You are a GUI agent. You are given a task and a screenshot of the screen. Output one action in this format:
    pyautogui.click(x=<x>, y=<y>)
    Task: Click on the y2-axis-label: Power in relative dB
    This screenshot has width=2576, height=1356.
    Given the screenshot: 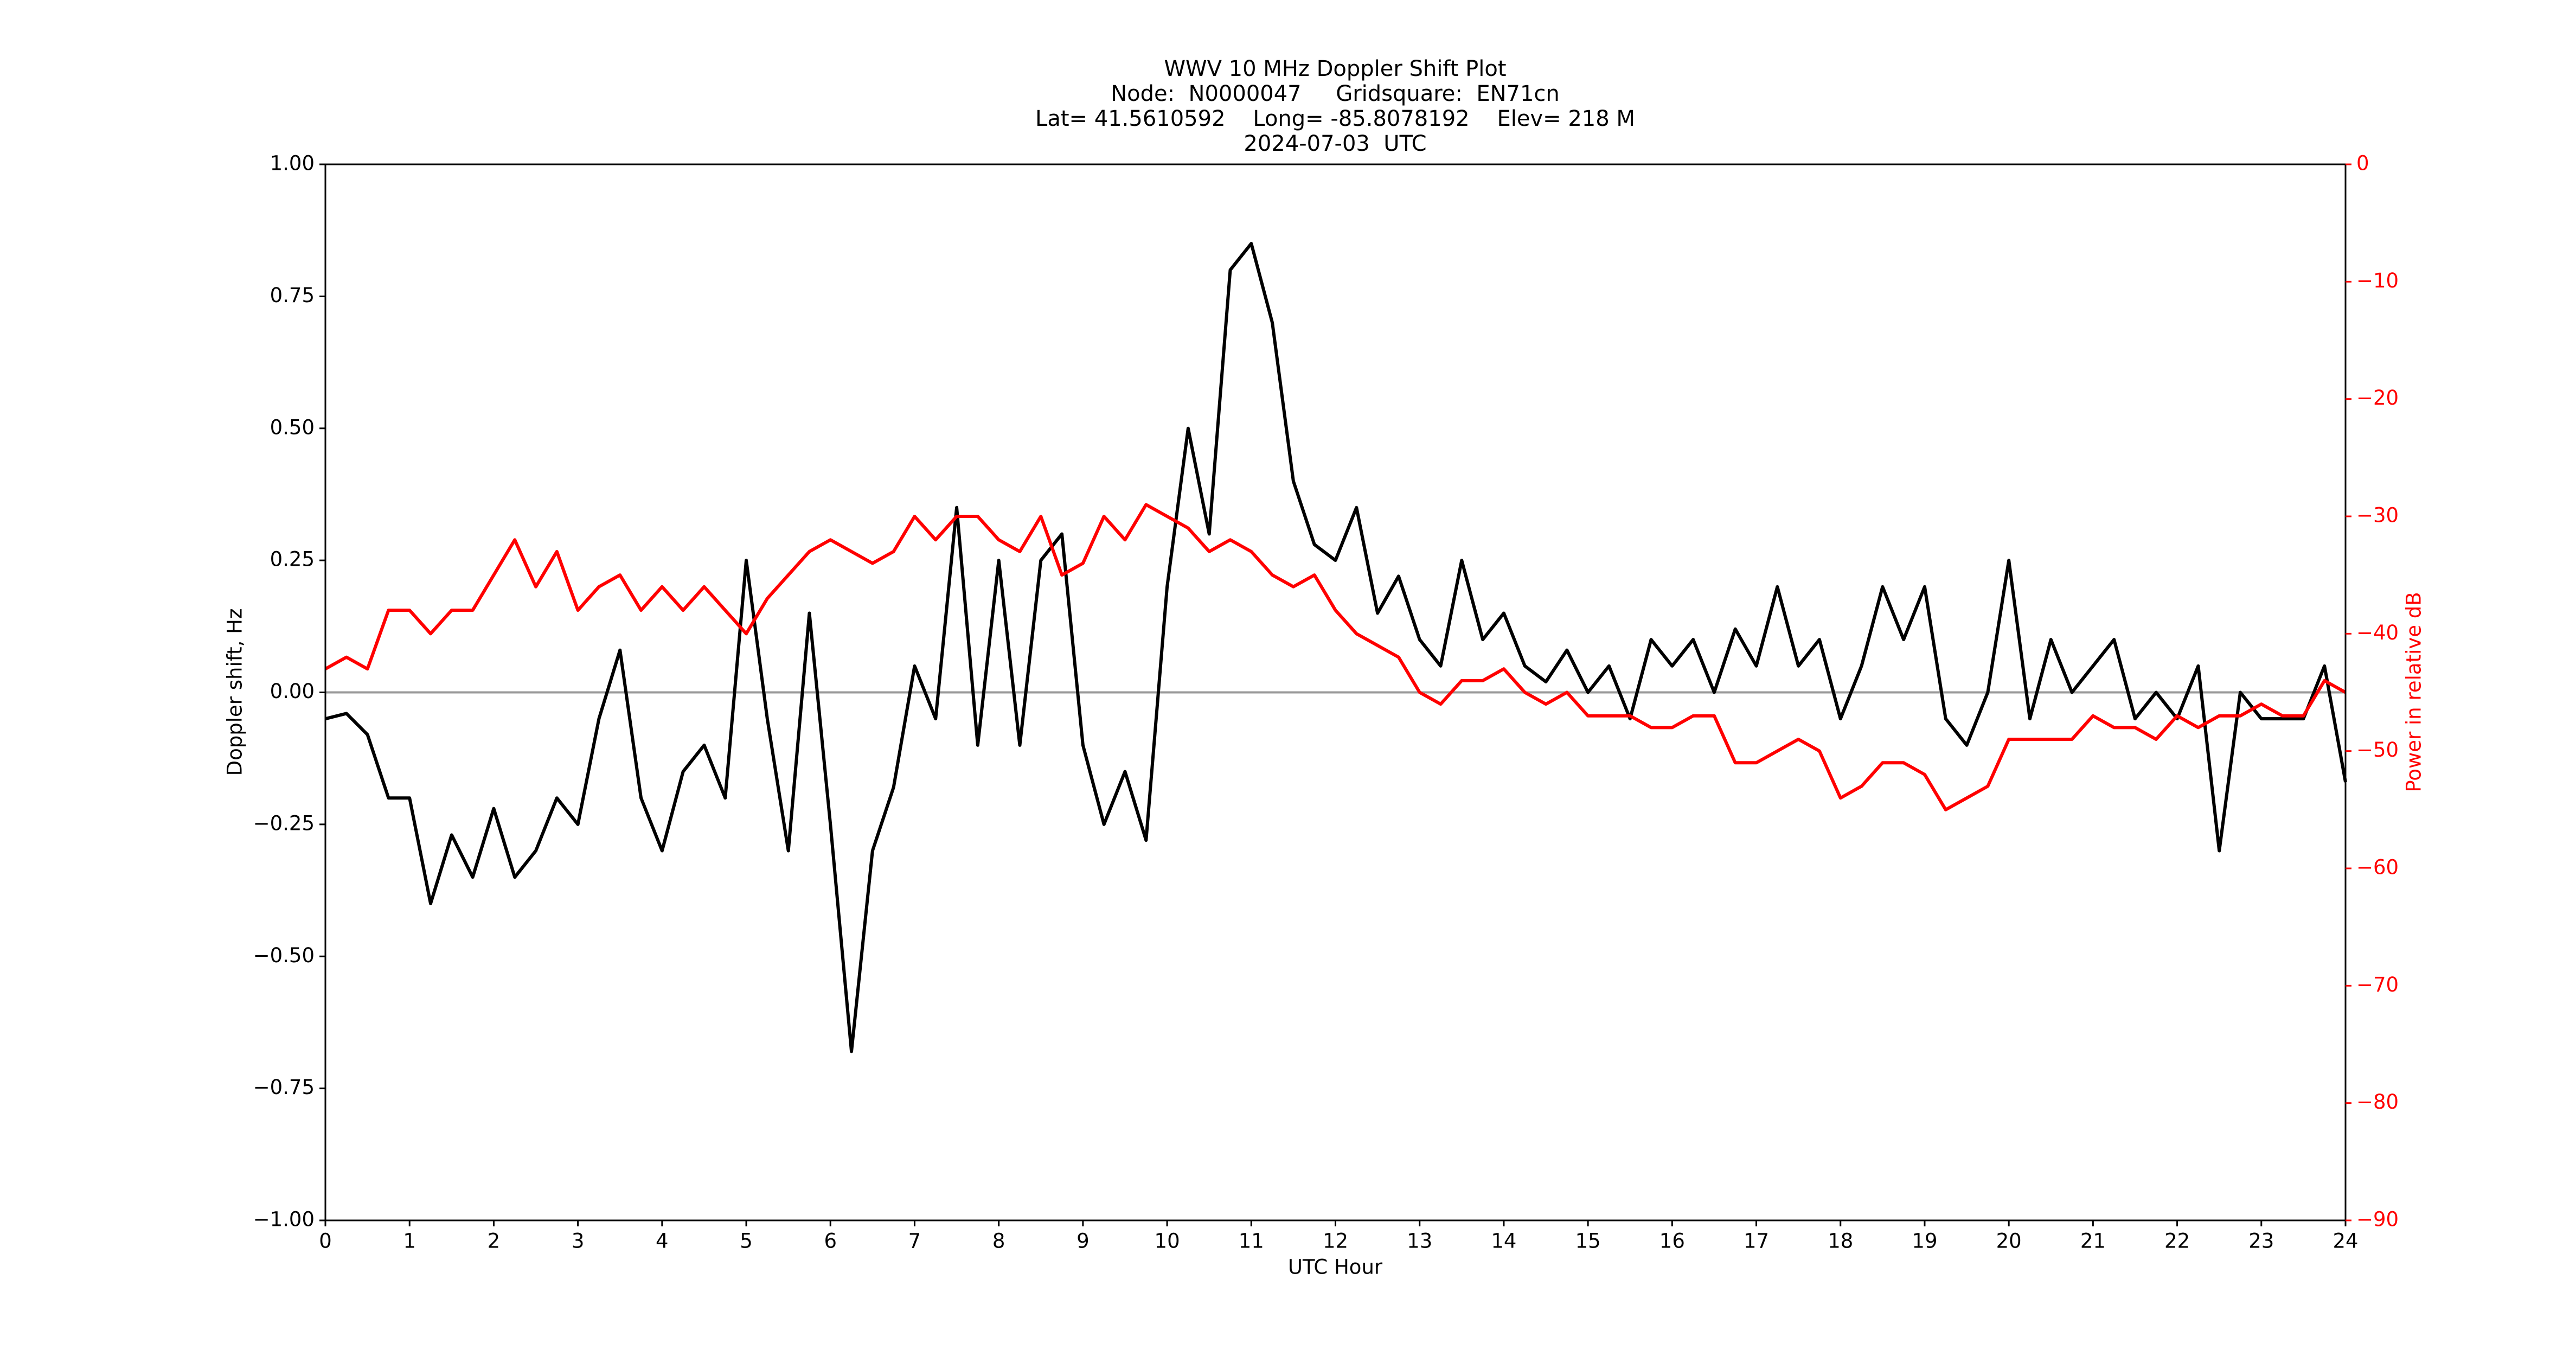 What is the action you would take?
    pyautogui.click(x=2414, y=692)
    